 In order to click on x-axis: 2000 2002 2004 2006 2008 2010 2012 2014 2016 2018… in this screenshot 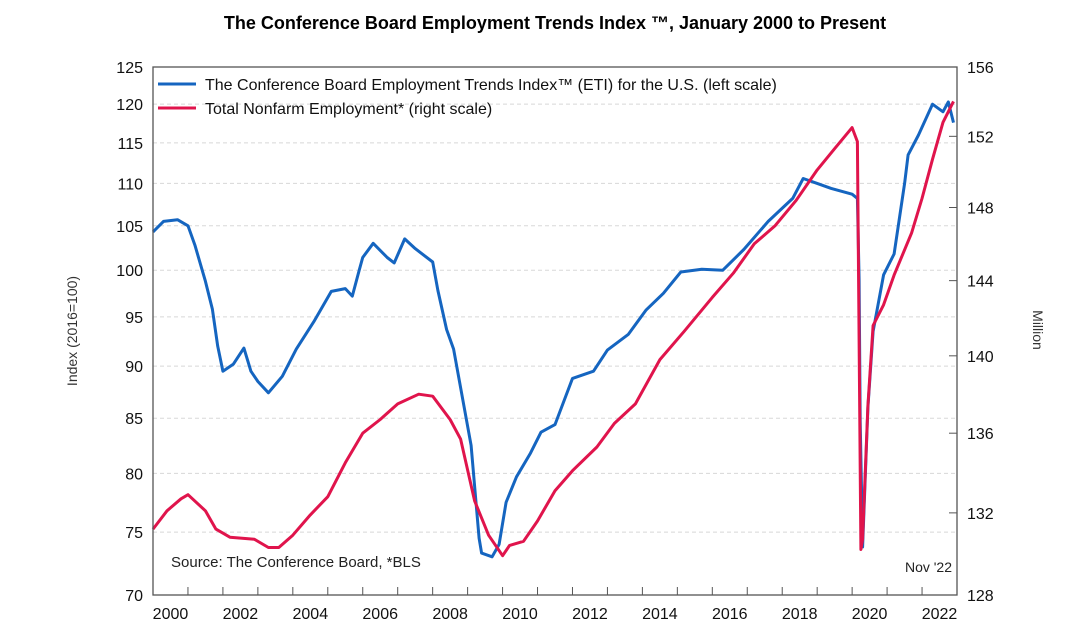, I will do `click(555, 605)`.